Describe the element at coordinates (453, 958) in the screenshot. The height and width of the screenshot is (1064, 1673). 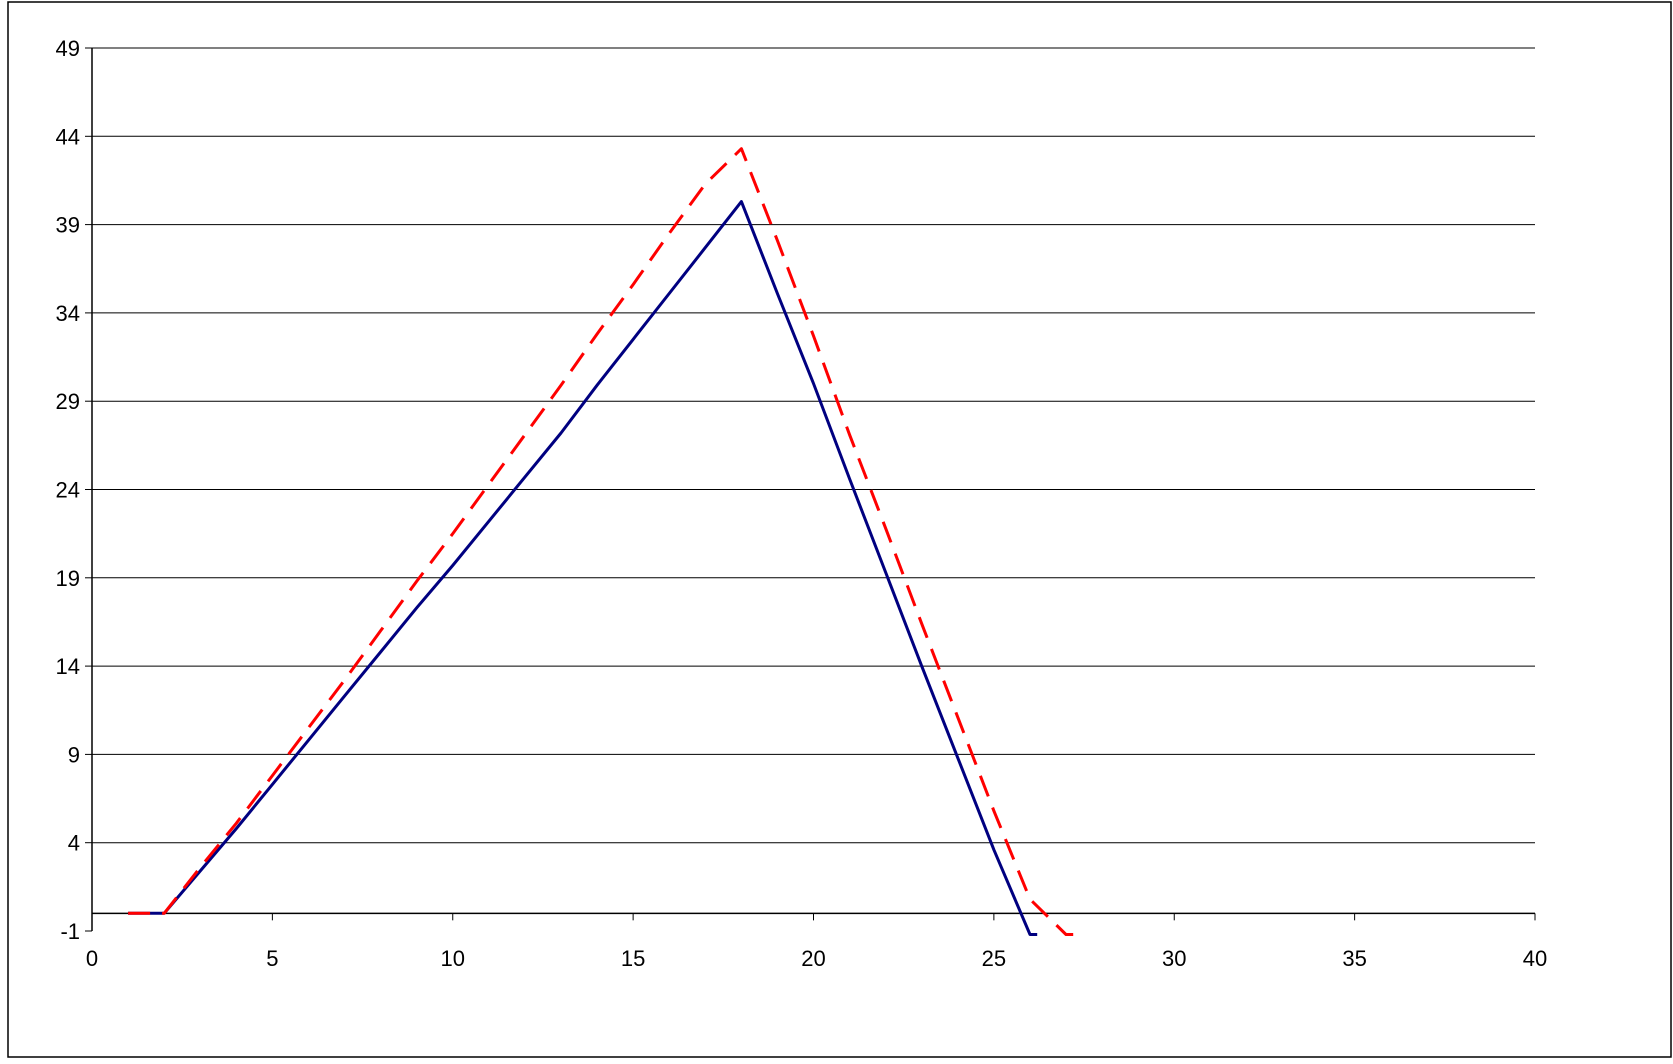
I see `x-tick-label: 10` at that location.